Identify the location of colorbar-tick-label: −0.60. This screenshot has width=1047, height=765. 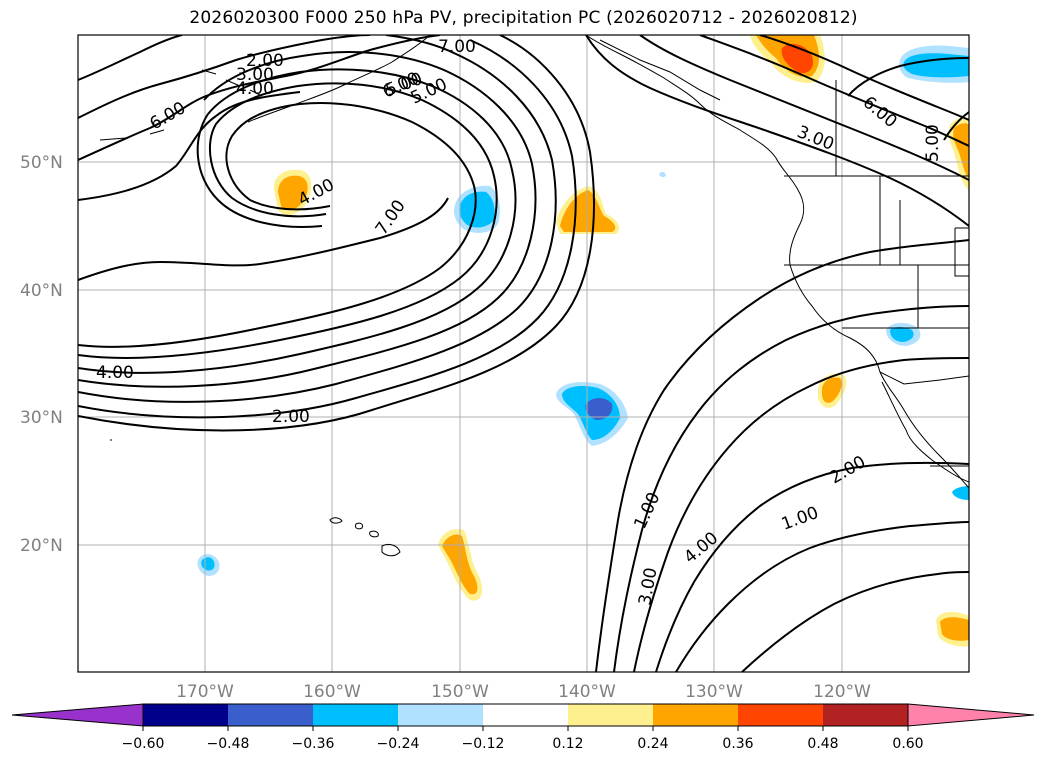
(143, 744).